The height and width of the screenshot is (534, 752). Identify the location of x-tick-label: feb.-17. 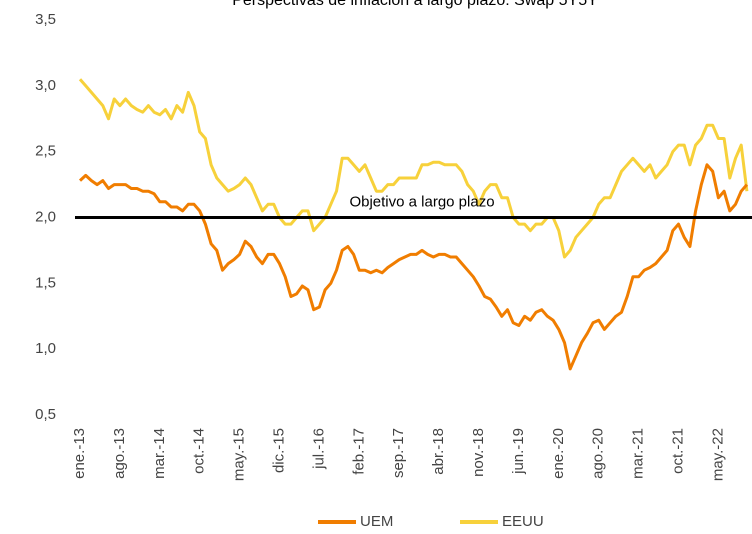
(358, 451).